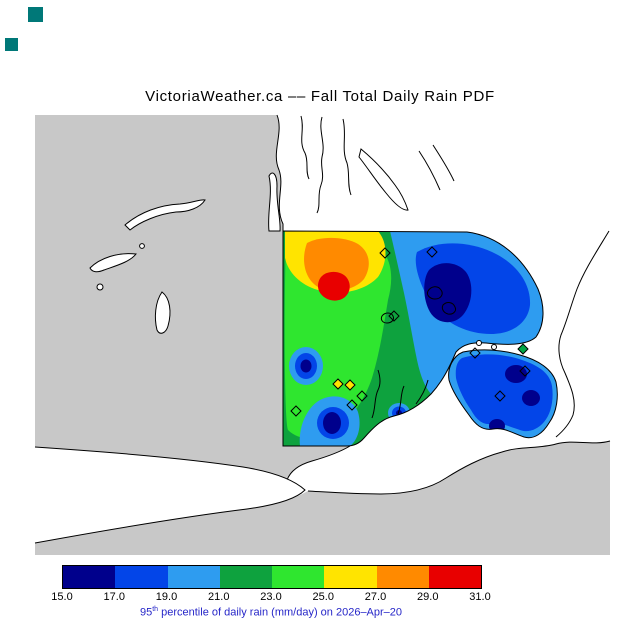  I want to click on colorbar-tick-label: 21.0, so click(219, 597).